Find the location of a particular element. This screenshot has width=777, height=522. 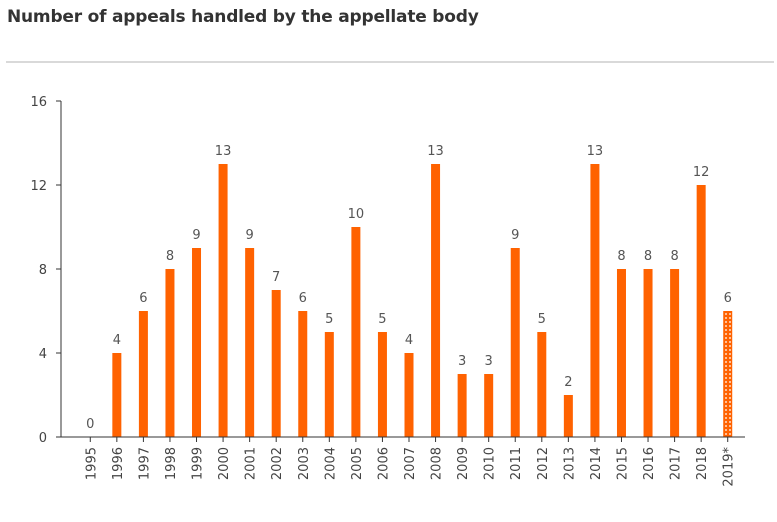

bar-2018 is located at coordinates (701, 311).